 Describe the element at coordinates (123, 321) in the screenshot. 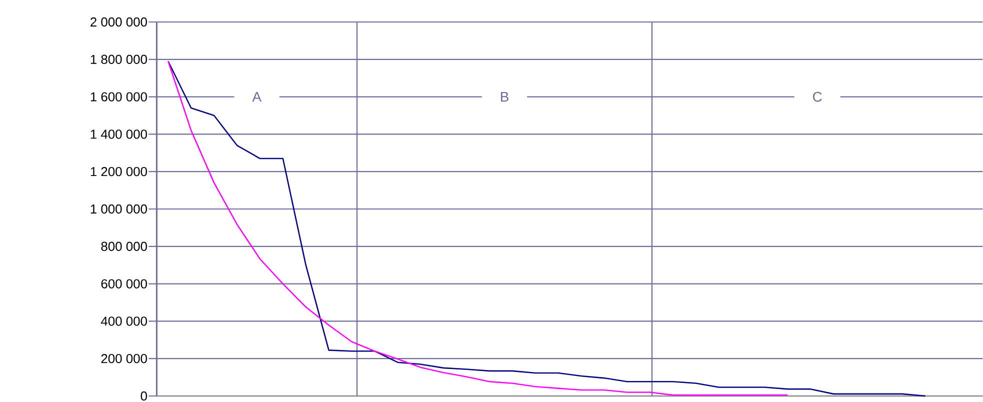

I see `y-tick-label: 400 000` at that location.